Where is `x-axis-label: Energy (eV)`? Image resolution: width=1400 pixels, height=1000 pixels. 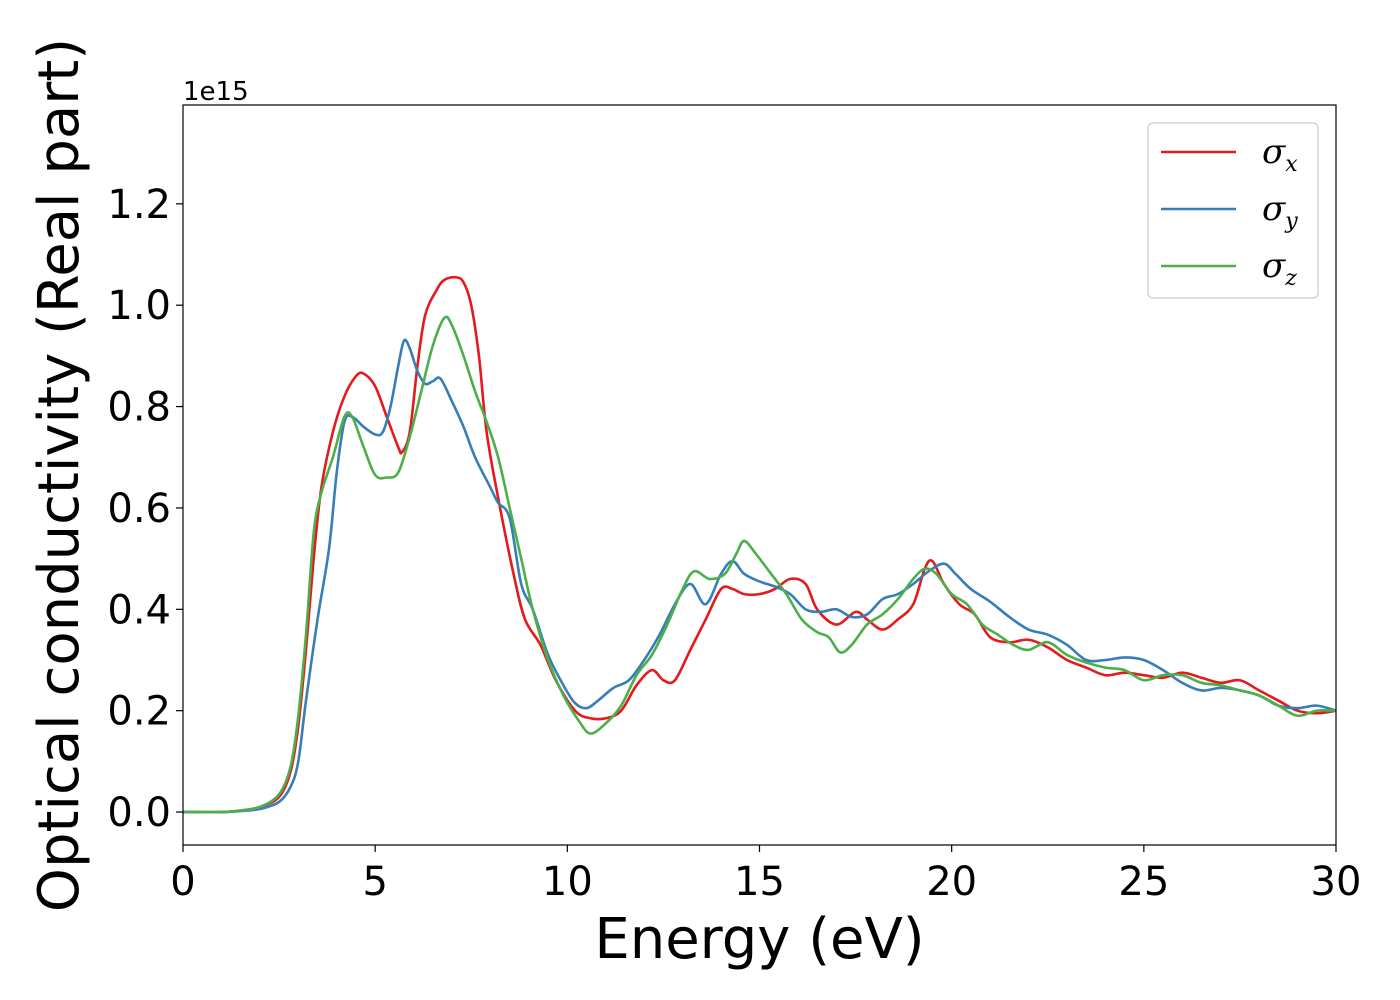
x-axis-label: Energy (eV) is located at coordinates (759, 939).